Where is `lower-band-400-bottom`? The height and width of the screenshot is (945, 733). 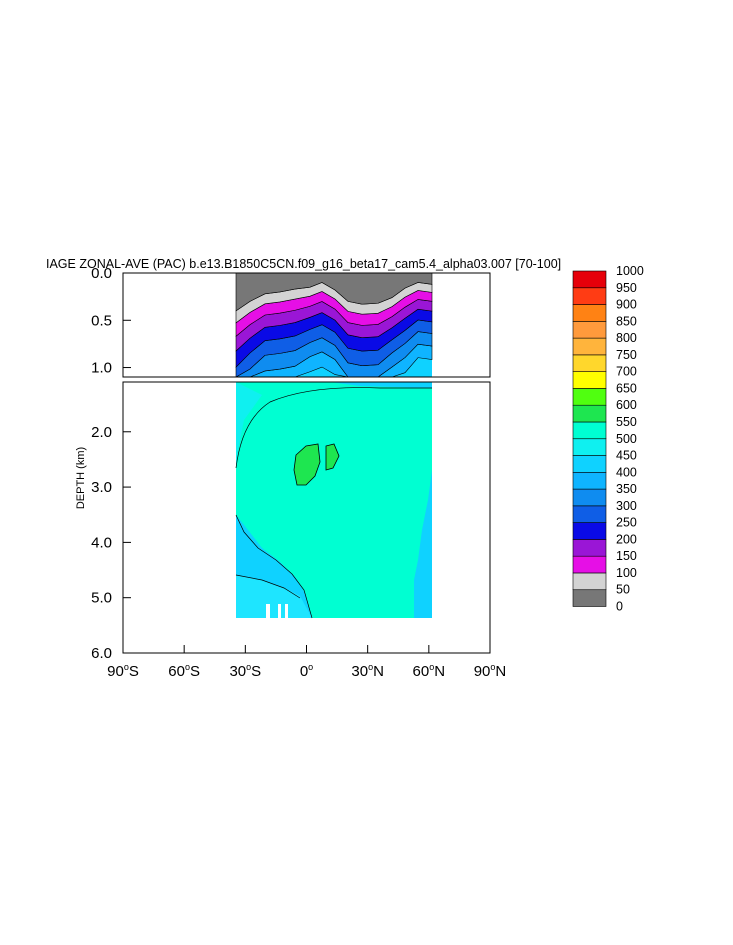
lower-band-400-bottom is located at coordinates (274, 596).